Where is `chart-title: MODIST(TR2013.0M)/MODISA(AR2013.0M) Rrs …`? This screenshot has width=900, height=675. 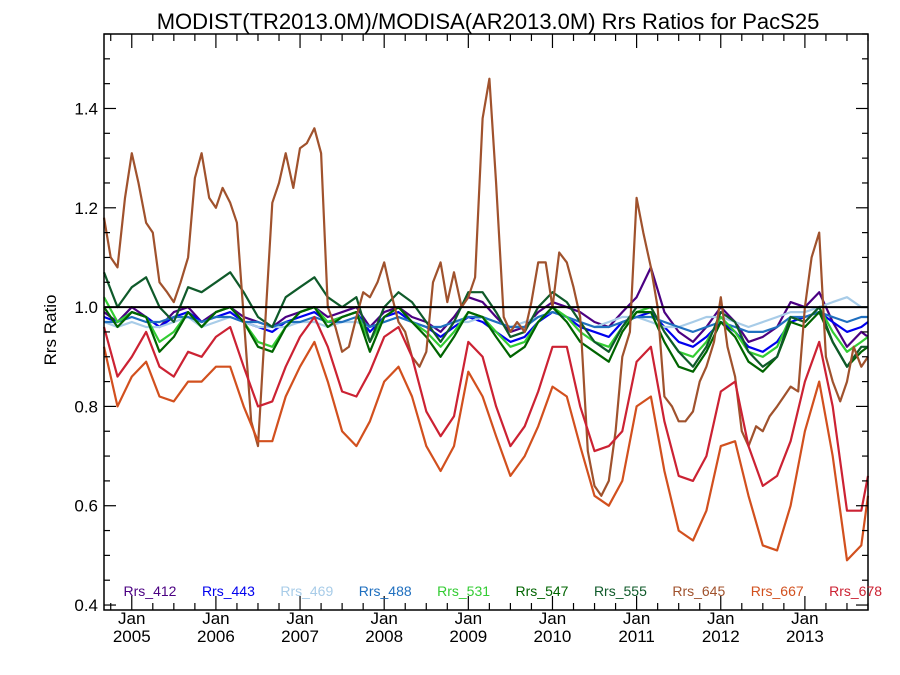
chart-title: MODIST(TR2013.0M)/MODISA(AR2013.0M) Rrs … is located at coordinates (488, 21).